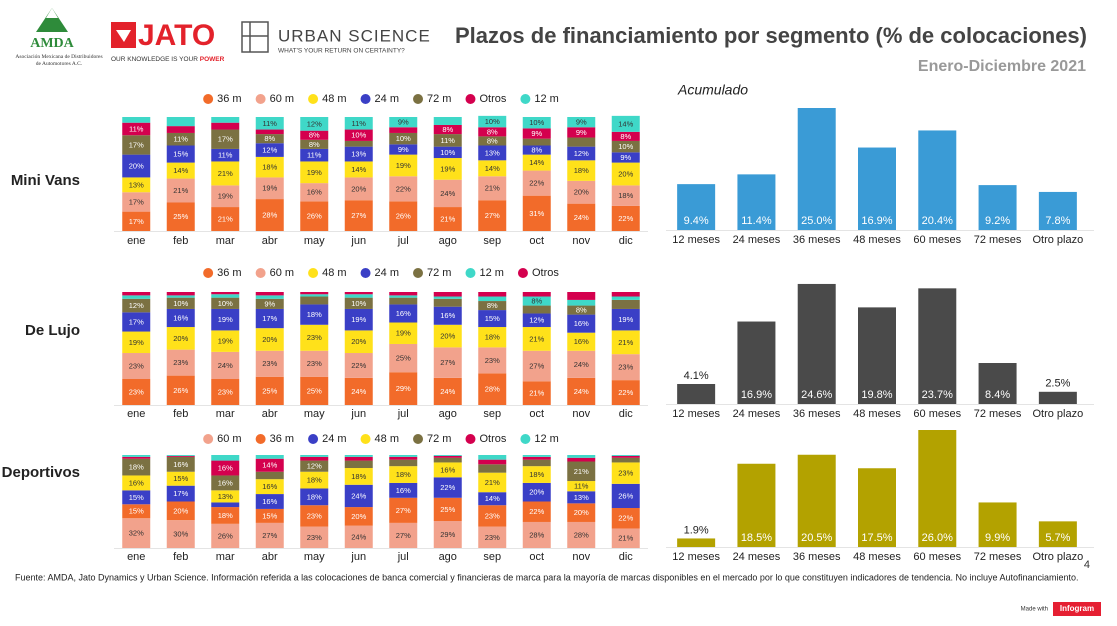  I want to click on data-label: 24%, so click(225, 365).